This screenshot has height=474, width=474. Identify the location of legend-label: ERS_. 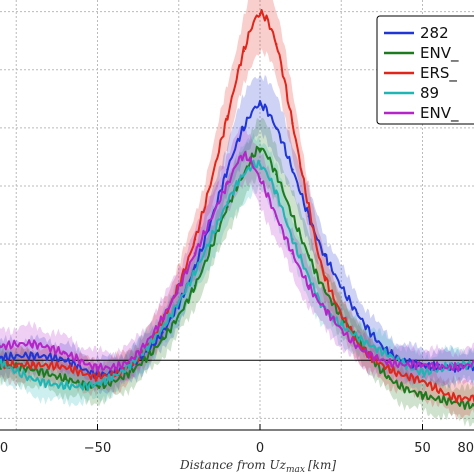
(438, 73).